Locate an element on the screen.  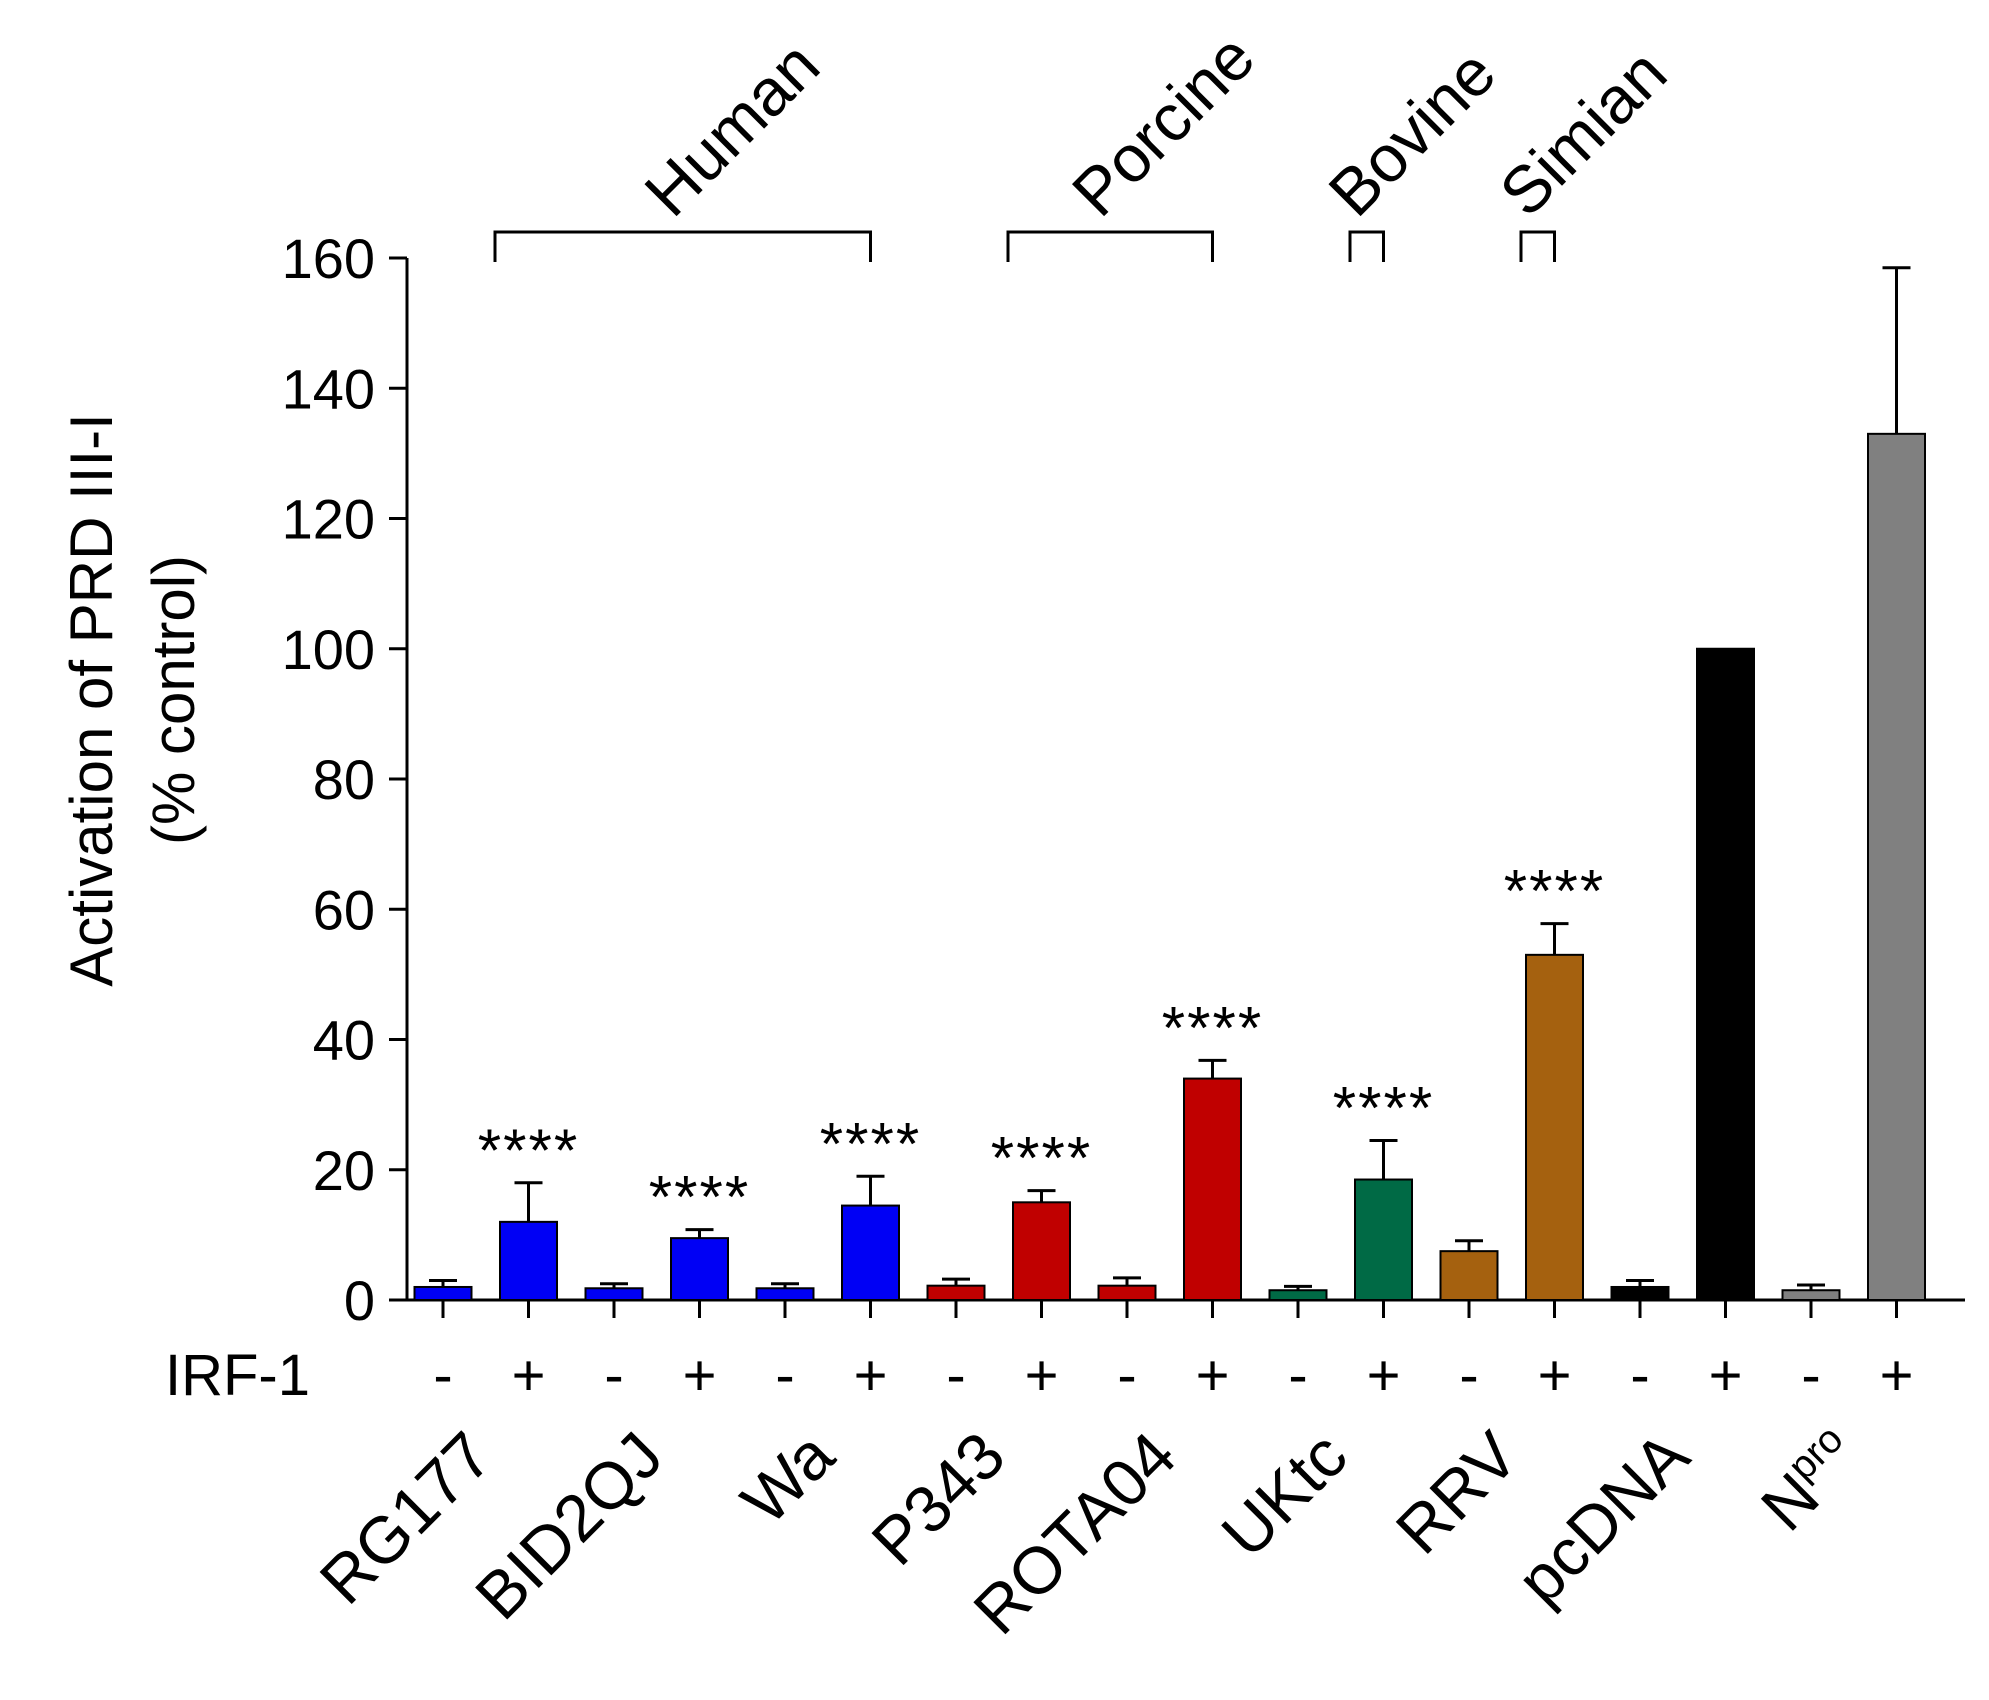
group-bracket-porcine is located at coordinates (1110, 246).